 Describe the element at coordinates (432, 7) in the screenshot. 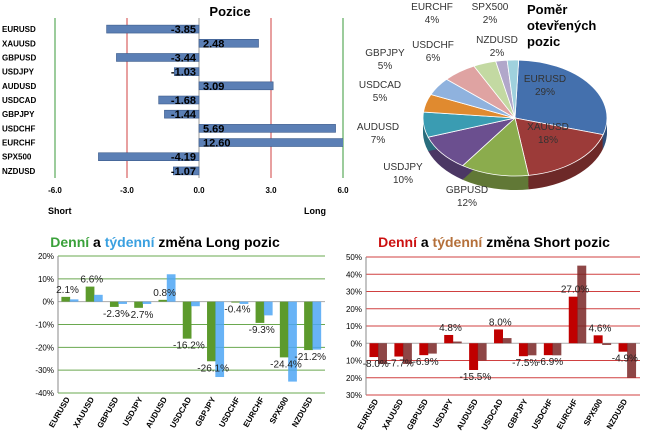

I see `slice-label: EURCHF` at that location.